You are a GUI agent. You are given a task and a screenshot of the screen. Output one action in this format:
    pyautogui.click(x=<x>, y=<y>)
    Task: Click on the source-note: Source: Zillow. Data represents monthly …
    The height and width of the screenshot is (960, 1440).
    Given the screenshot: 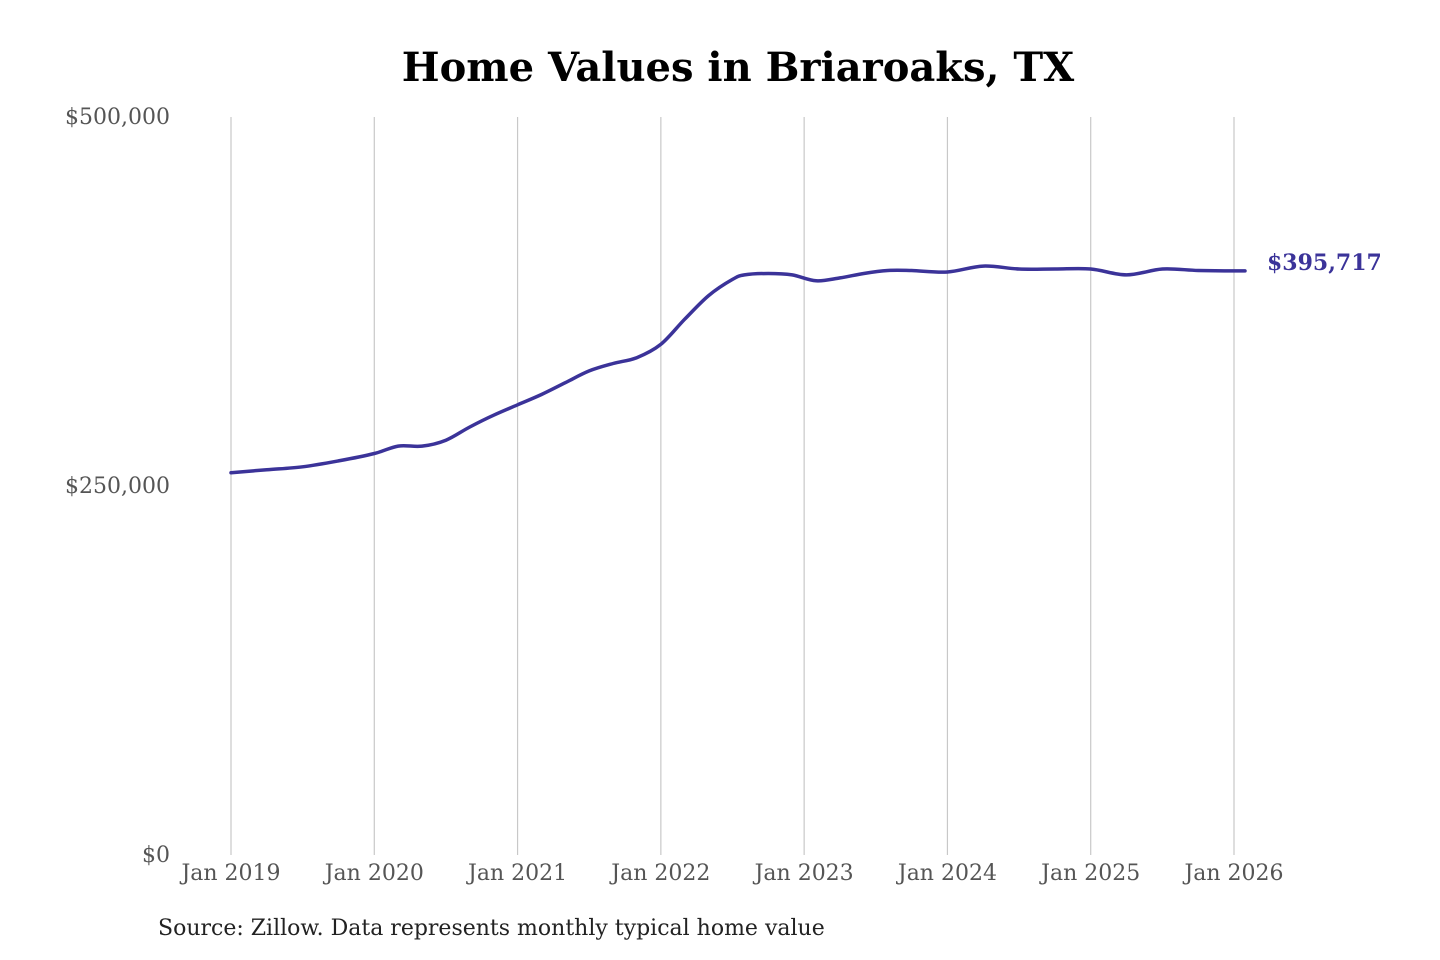 What is the action you would take?
    pyautogui.click(x=491, y=928)
    